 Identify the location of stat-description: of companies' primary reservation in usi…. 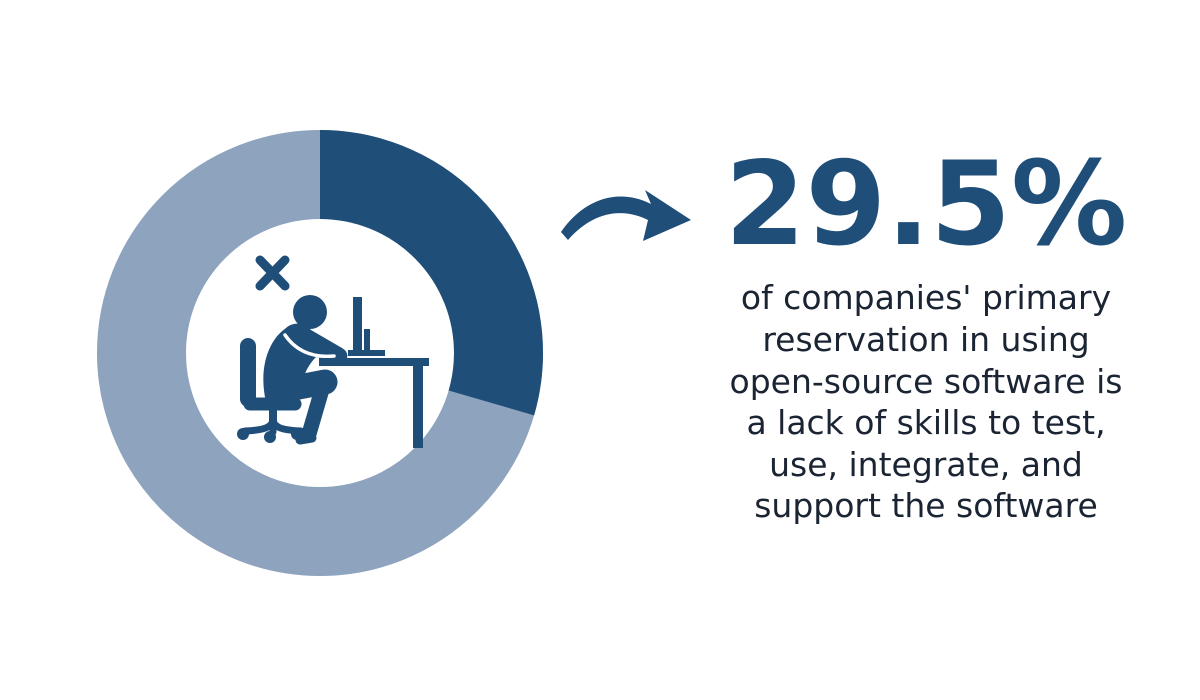
(926, 402).